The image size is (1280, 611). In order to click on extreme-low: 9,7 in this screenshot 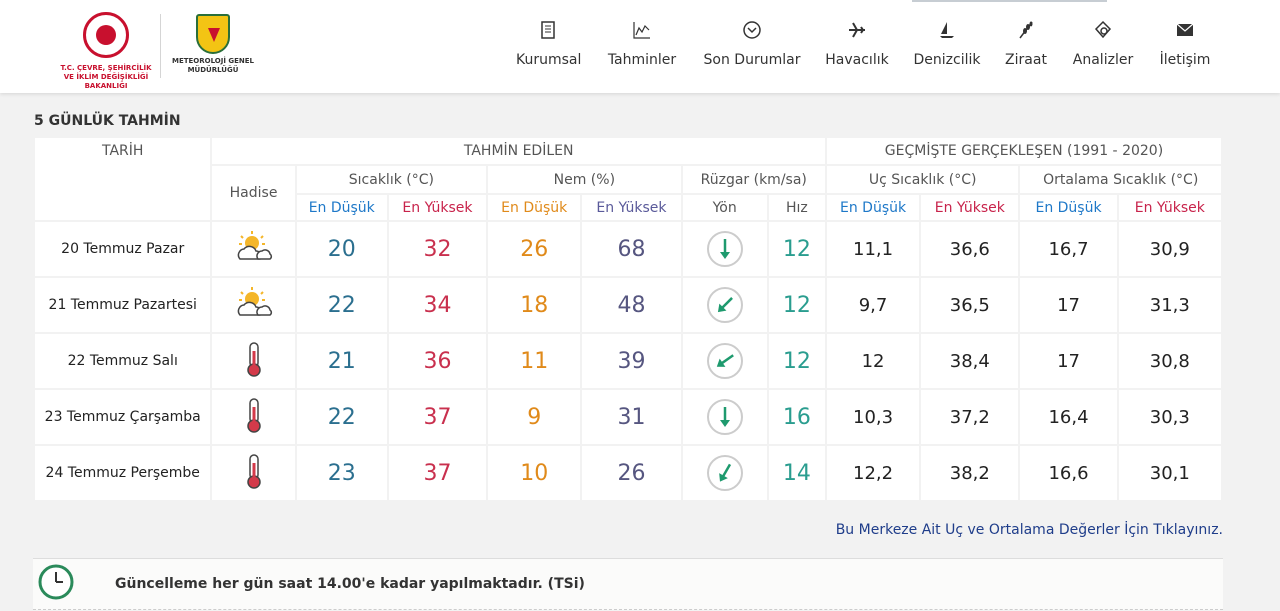, I will do `click(873, 305)`.